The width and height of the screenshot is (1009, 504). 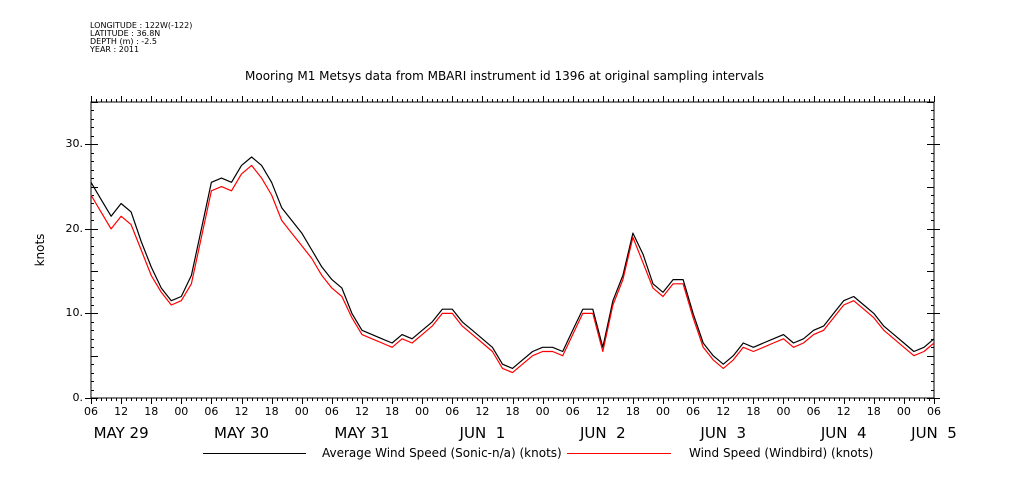 I want to click on x-day-label: MAY 31, so click(x=362, y=433).